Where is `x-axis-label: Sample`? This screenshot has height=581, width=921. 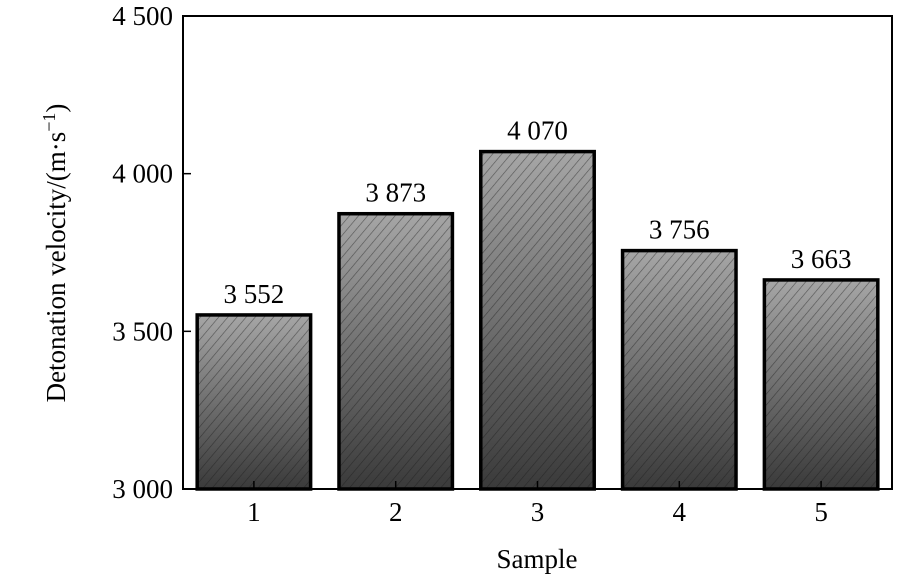
x-axis-label: Sample is located at coordinates (537, 559).